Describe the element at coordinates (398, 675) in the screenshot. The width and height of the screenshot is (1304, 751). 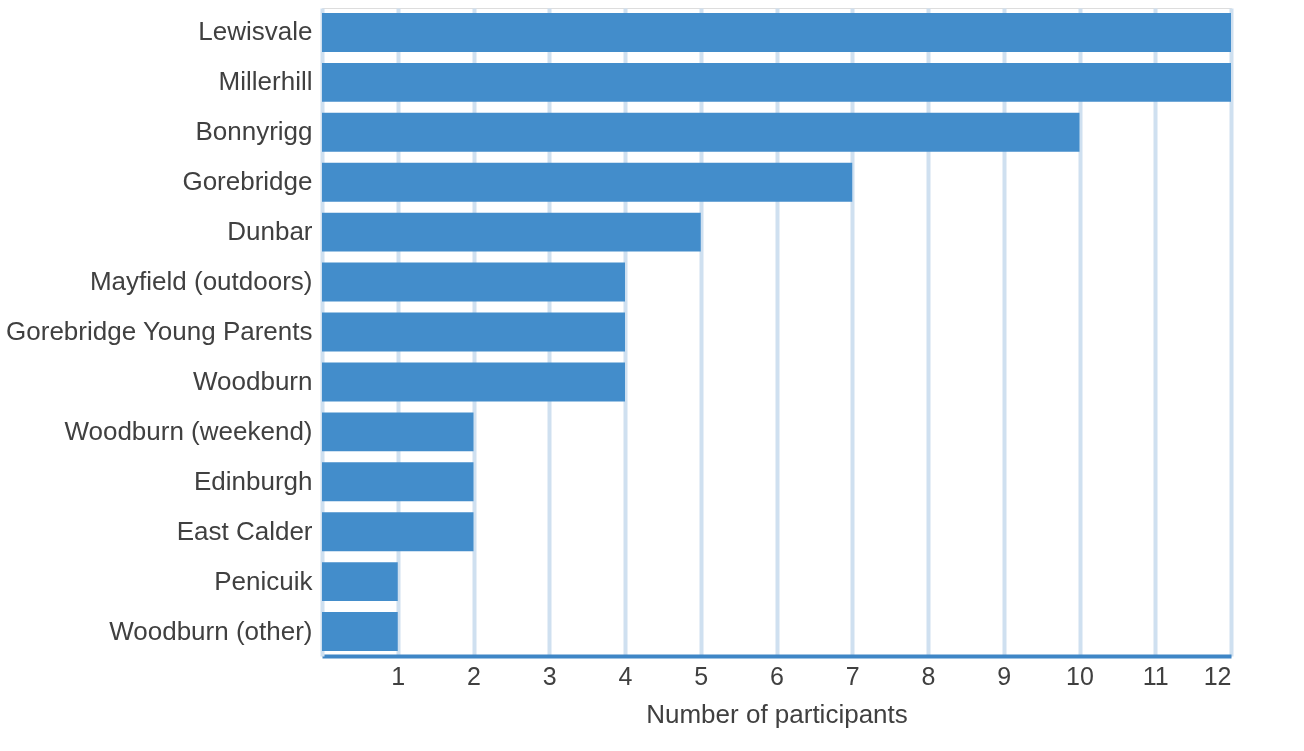
I see `x-tick-label: 1` at that location.